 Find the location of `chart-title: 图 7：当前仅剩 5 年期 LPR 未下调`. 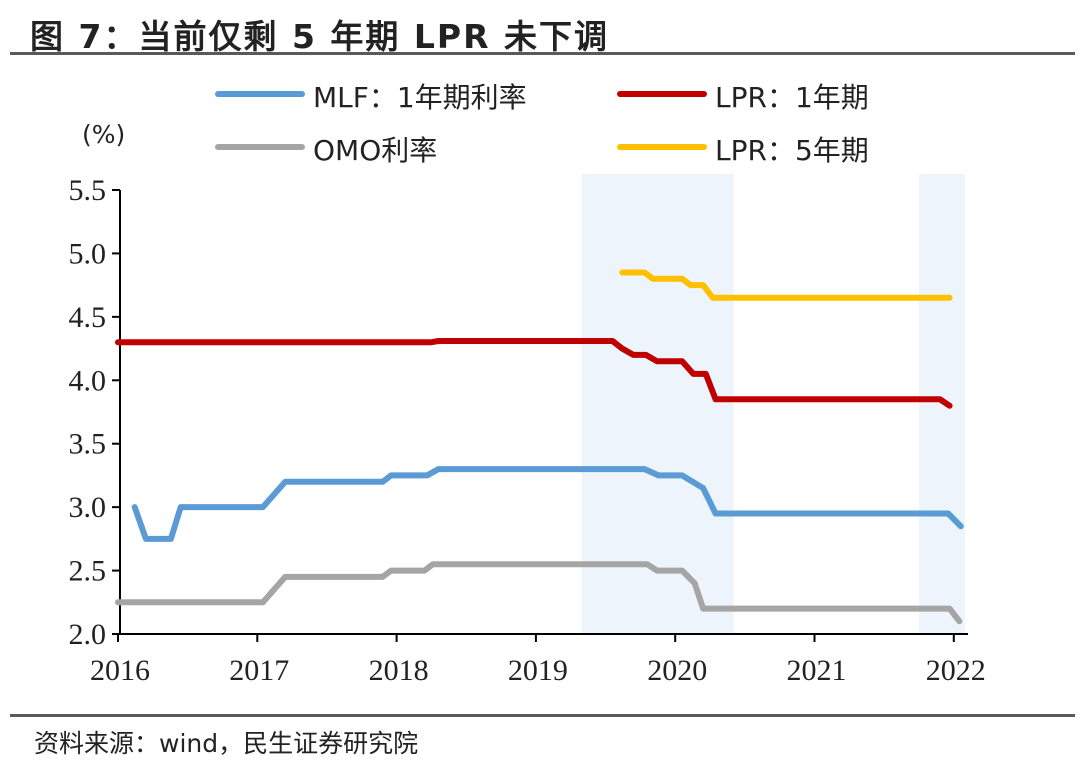

chart-title: 图 7：当前仅剩 5 年期 LPR 未下调 is located at coordinates (319, 36).